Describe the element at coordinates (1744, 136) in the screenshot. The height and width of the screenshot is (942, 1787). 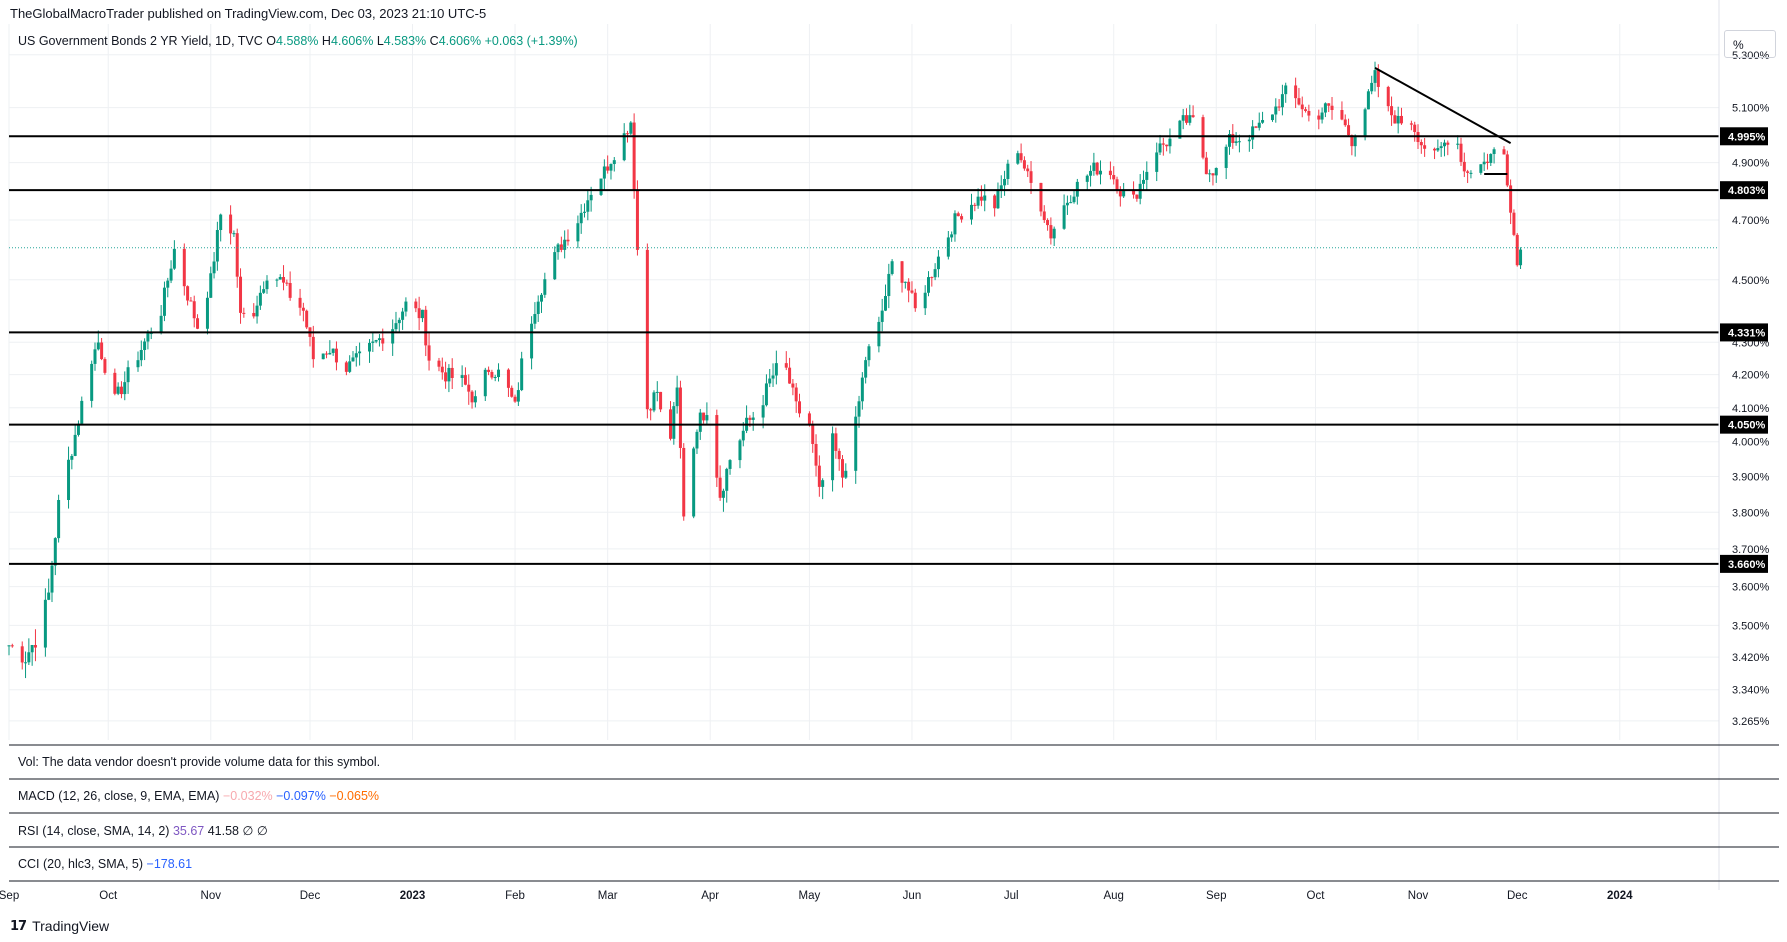
I see `level-price-tag` at that location.